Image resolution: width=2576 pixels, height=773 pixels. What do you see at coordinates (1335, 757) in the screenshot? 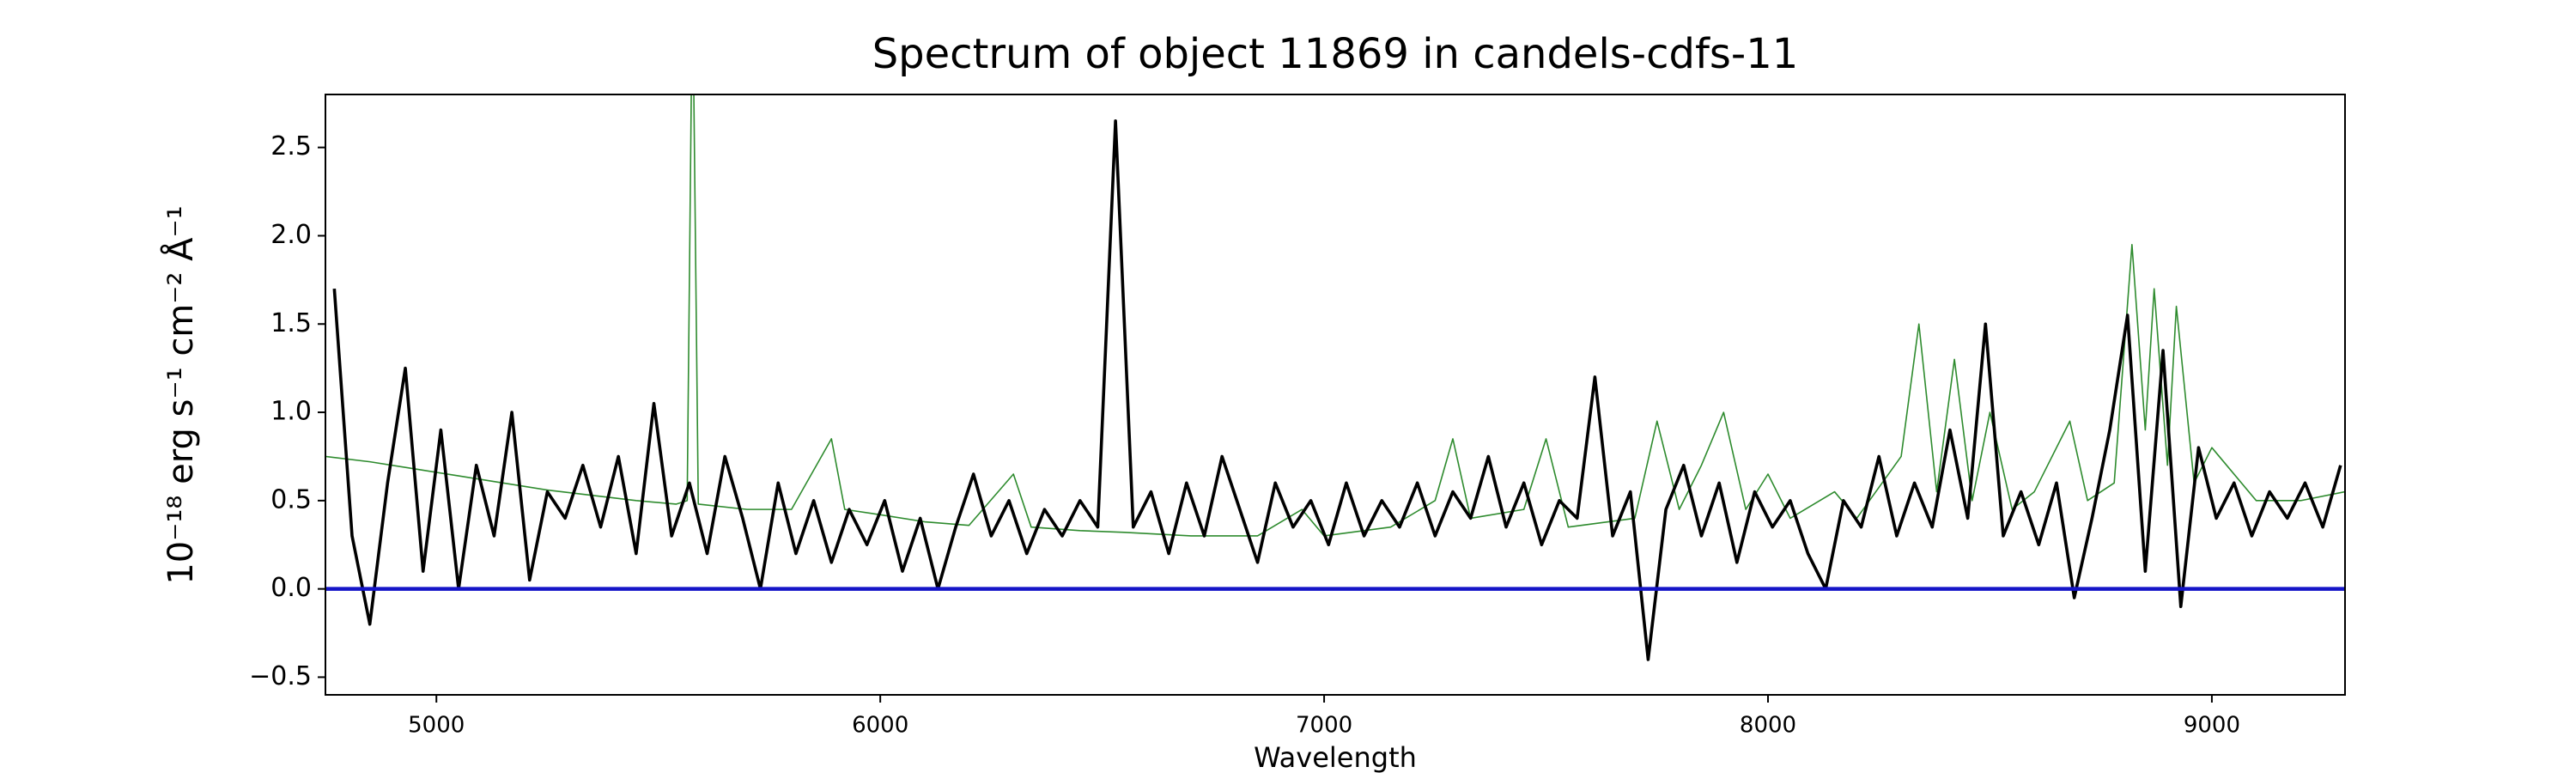
I see `x-axis-label: Wavelength` at bounding box center [1335, 757].